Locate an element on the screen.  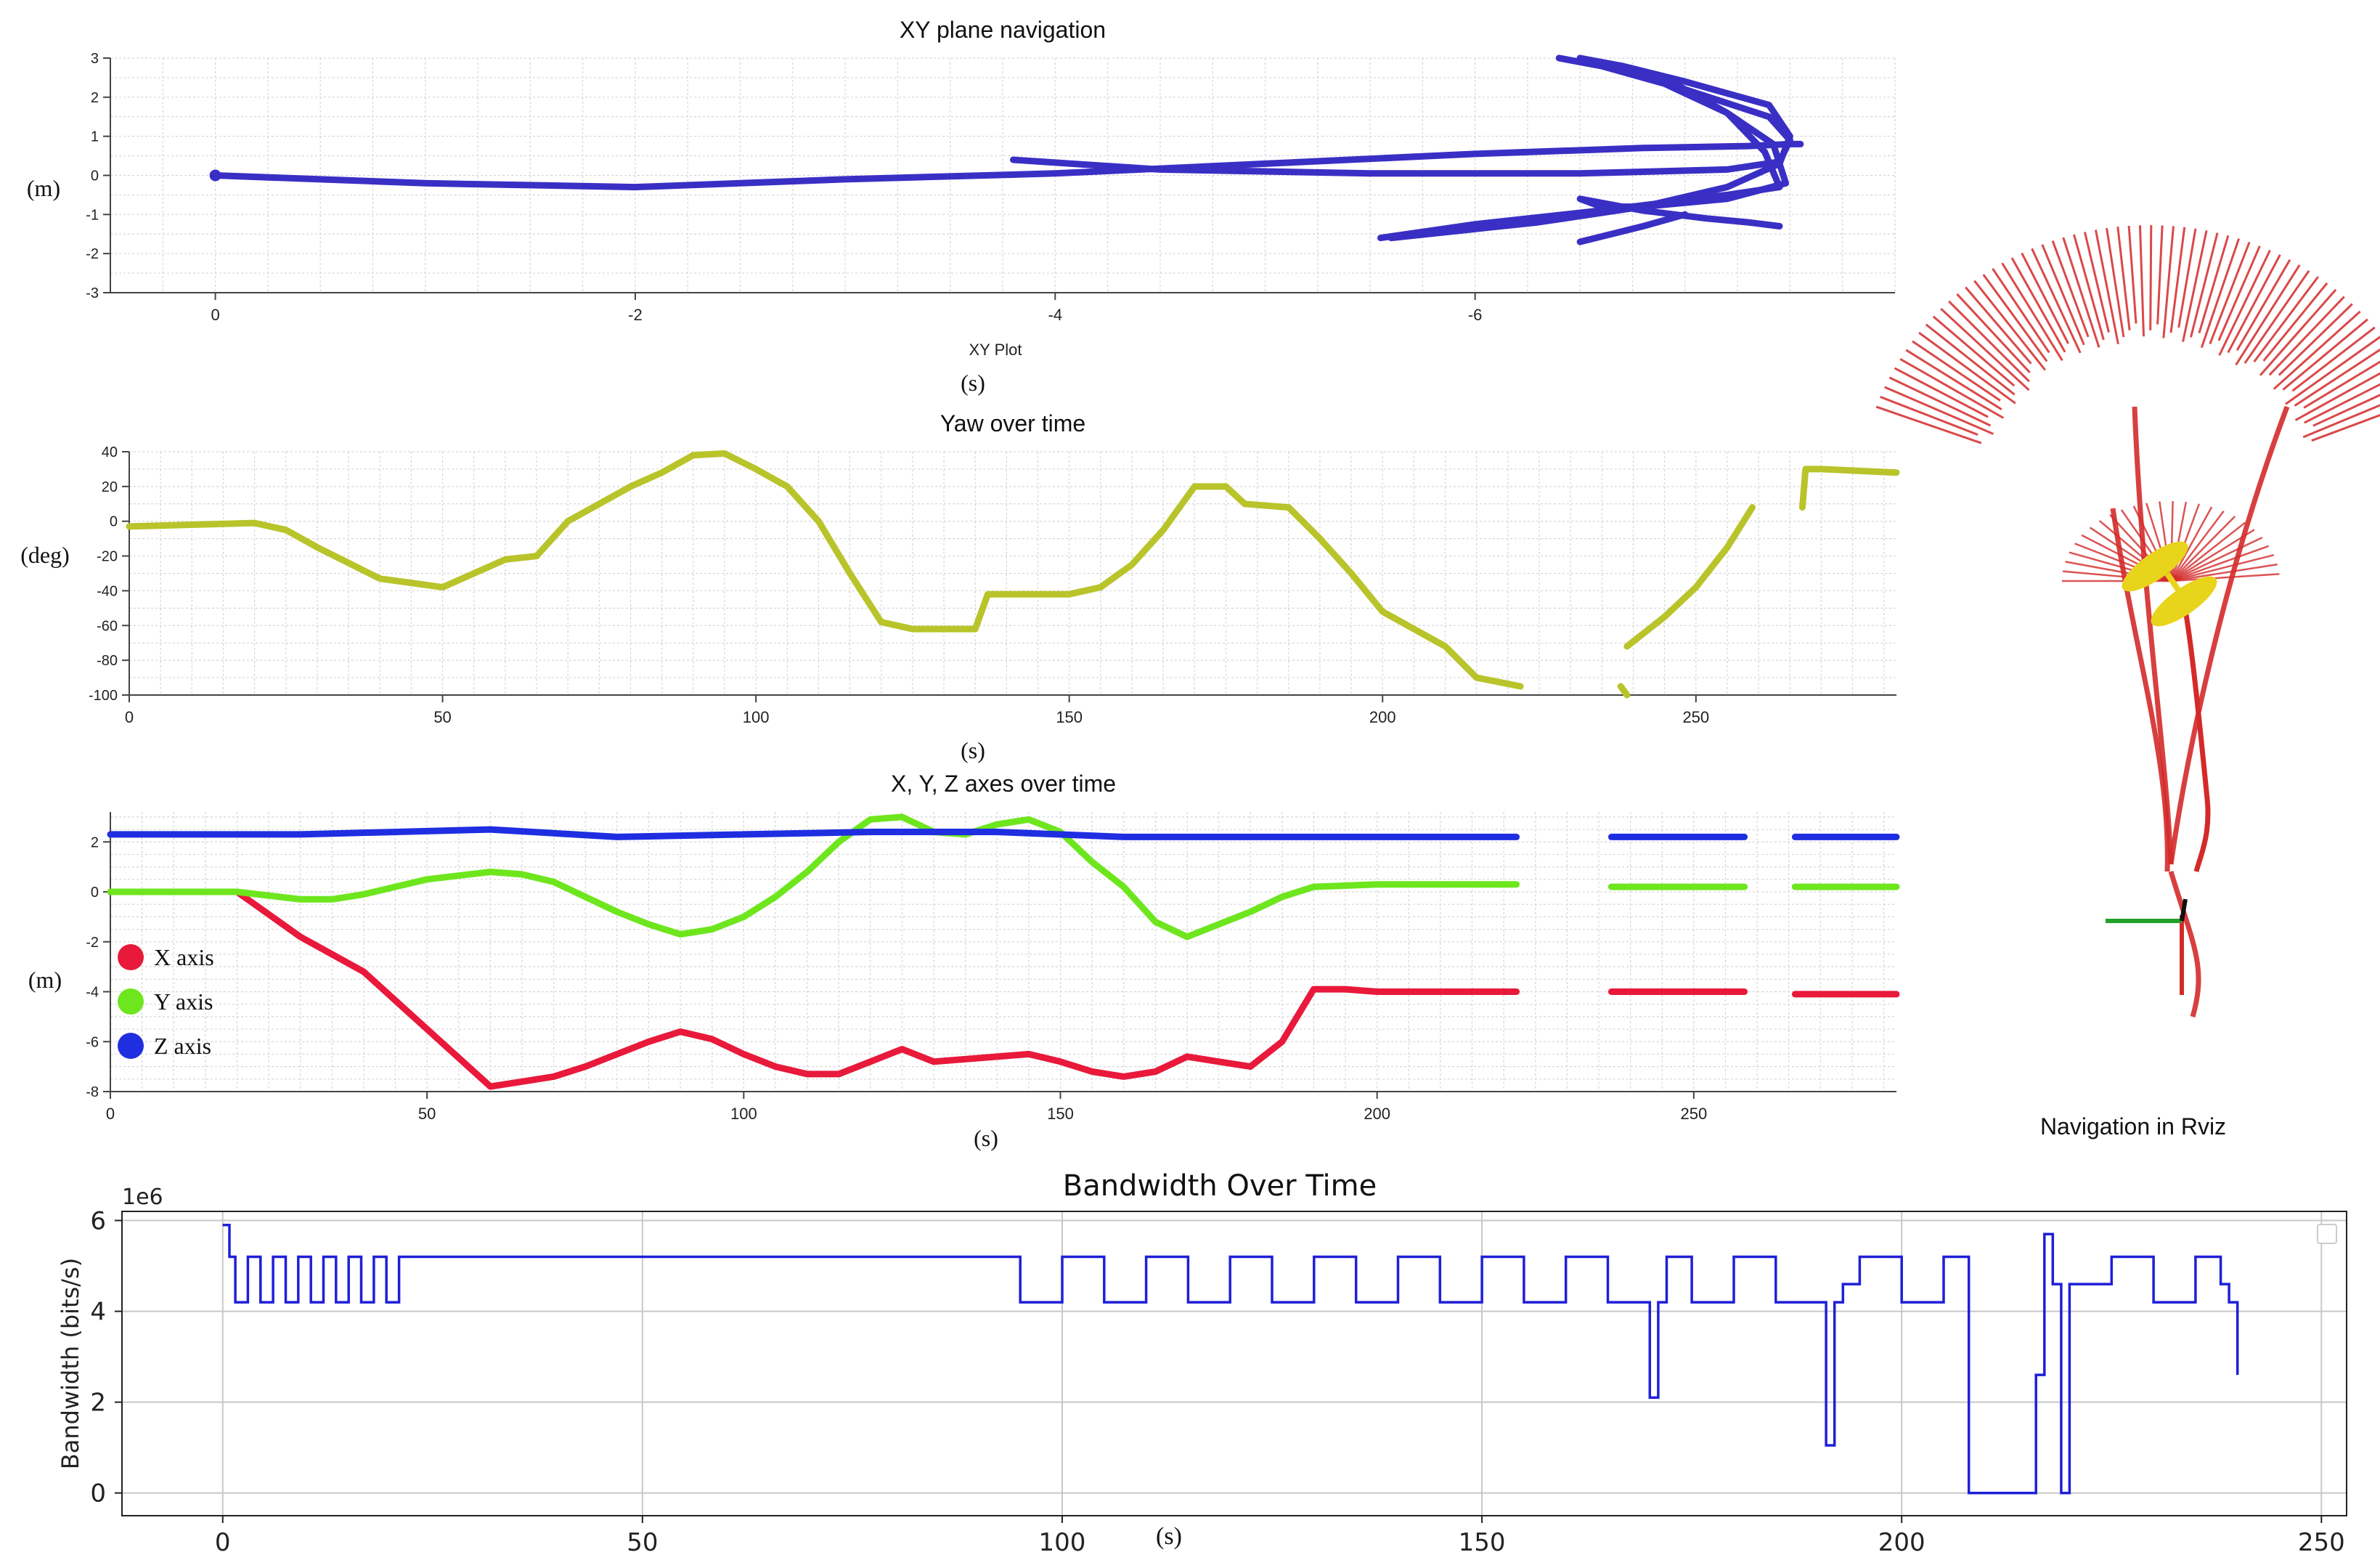
x-tick-label: 0 is located at coordinates (111, 1114).